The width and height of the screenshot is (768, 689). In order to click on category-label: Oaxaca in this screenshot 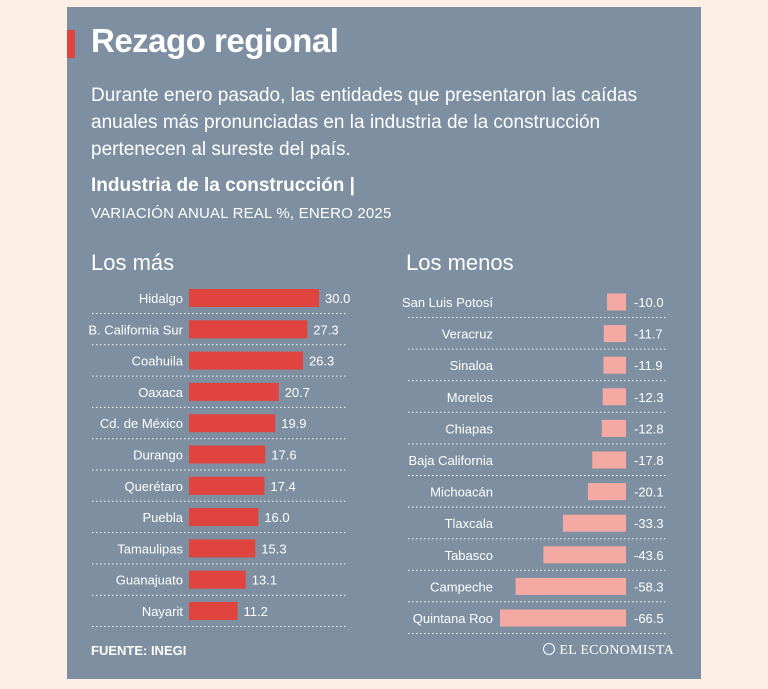, I will do `click(161, 392)`.